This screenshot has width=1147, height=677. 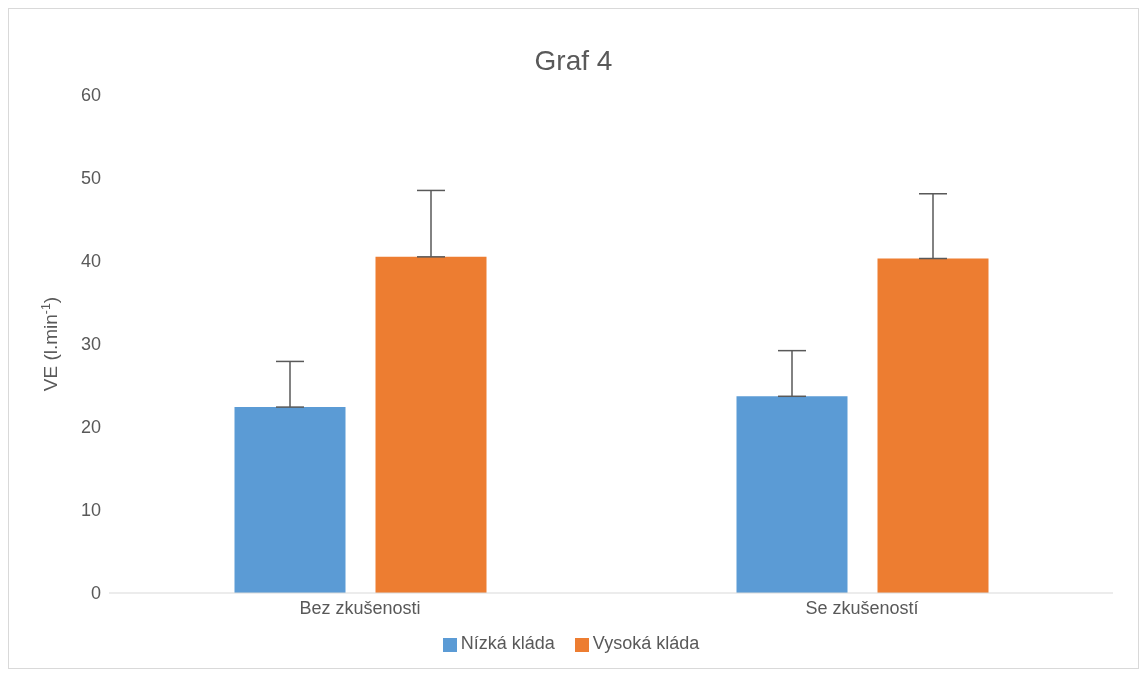 What do you see at coordinates (862, 607) in the screenshot?
I see `x-tick-label: Se zkušeností` at bounding box center [862, 607].